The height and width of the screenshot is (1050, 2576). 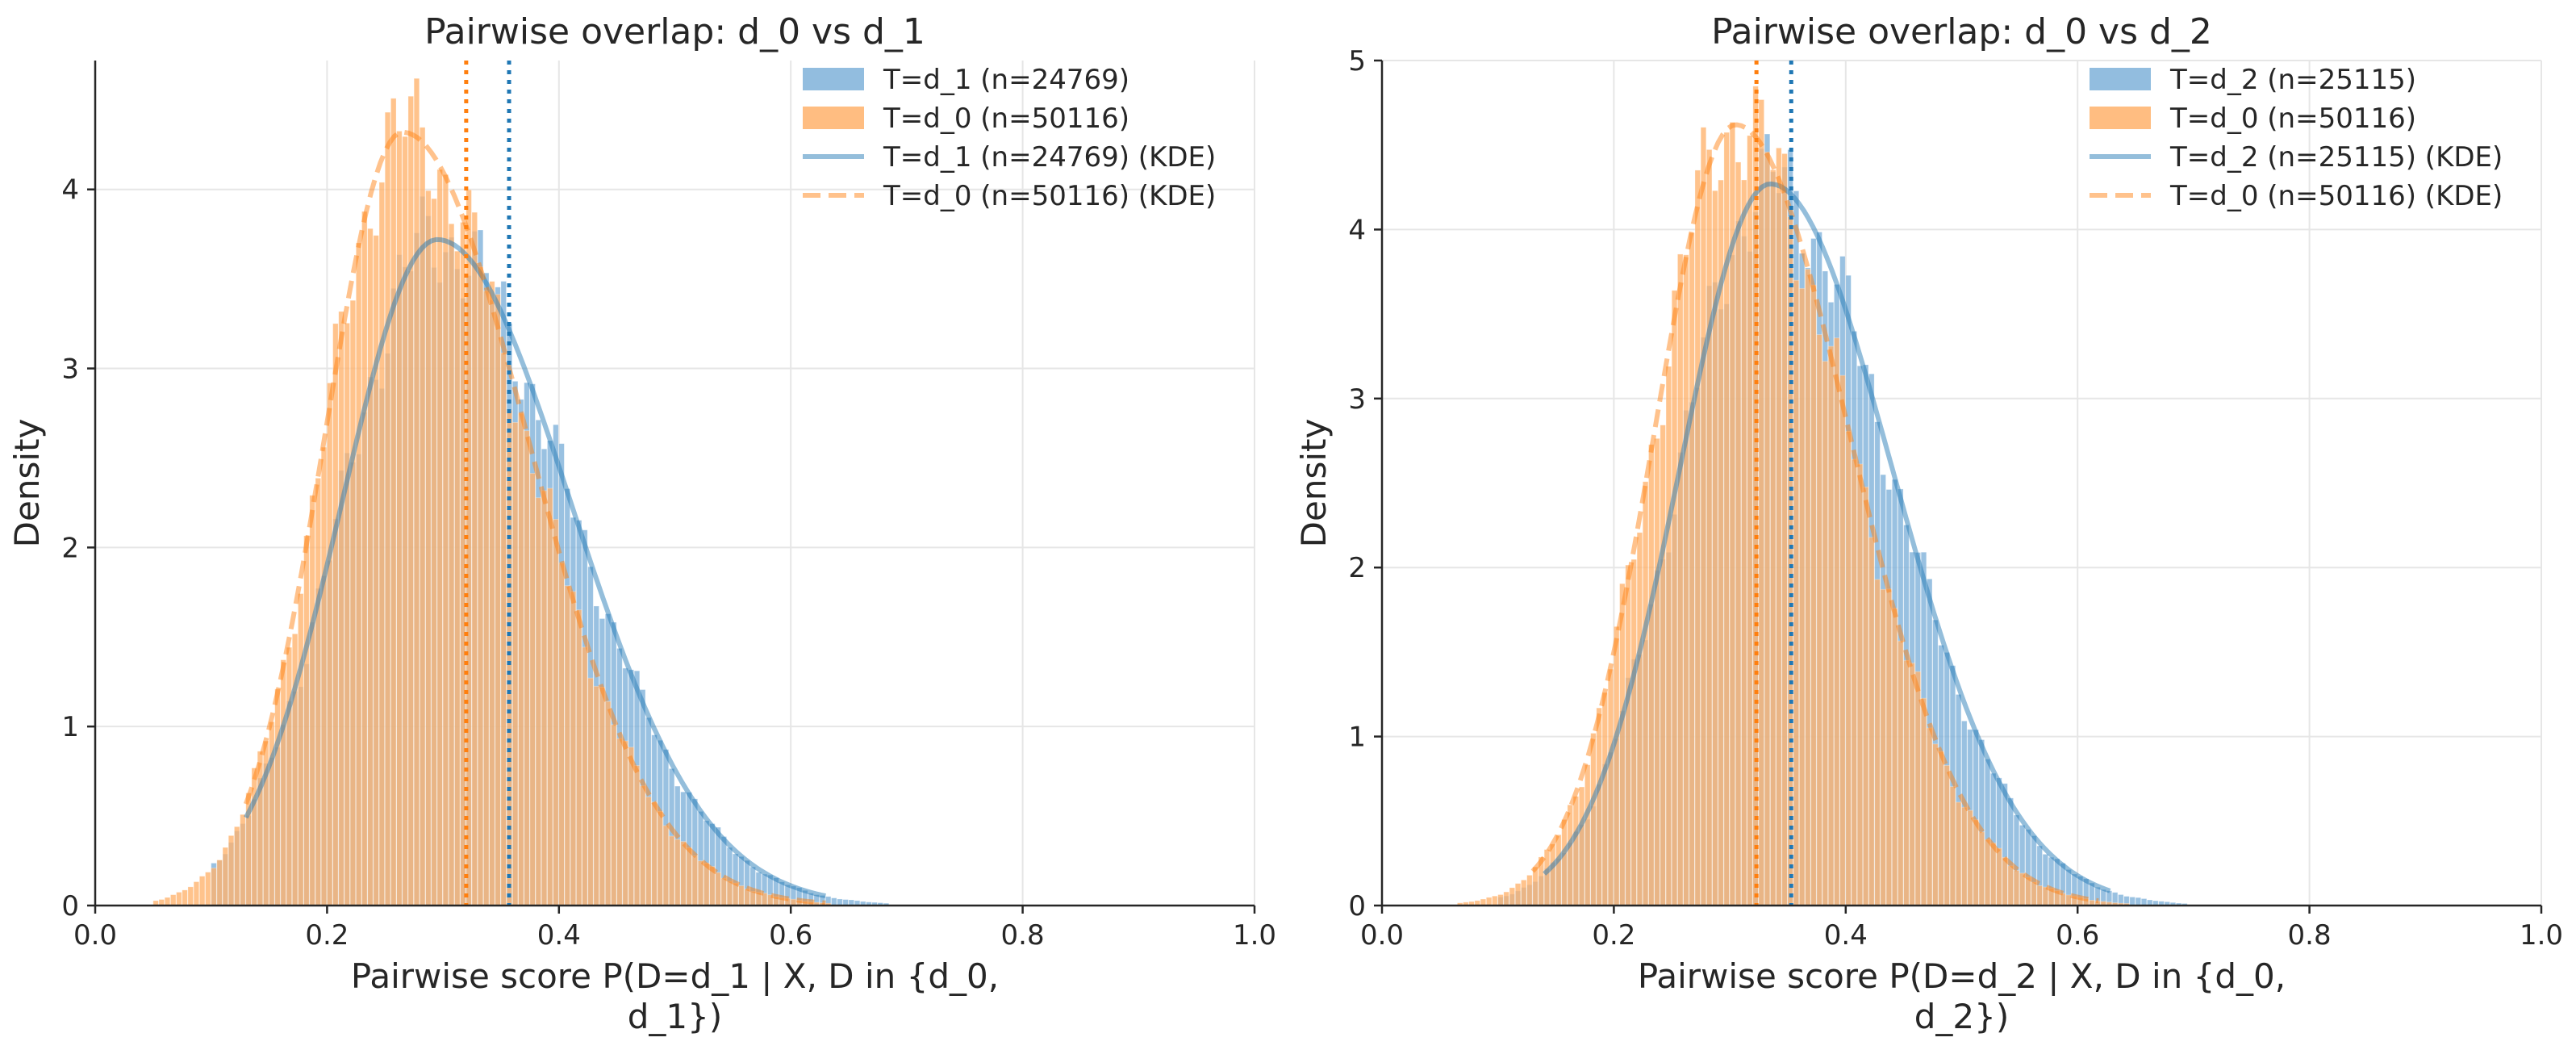 What do you see at coordinates (1357, 906) in the screenshot?
I see `y-tick-label: 0` at bounding box center [1357, 906].